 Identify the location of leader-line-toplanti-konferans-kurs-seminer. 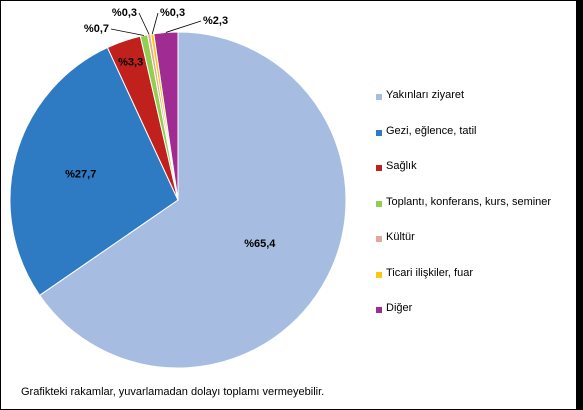
(127, 32).